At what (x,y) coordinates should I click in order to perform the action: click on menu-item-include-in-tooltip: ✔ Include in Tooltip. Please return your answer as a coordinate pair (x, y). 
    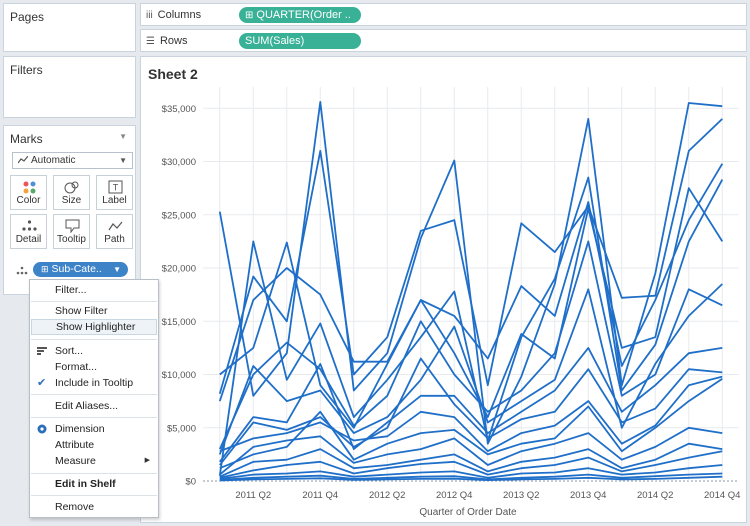
    Looking at the image, I should click on (94, 383).